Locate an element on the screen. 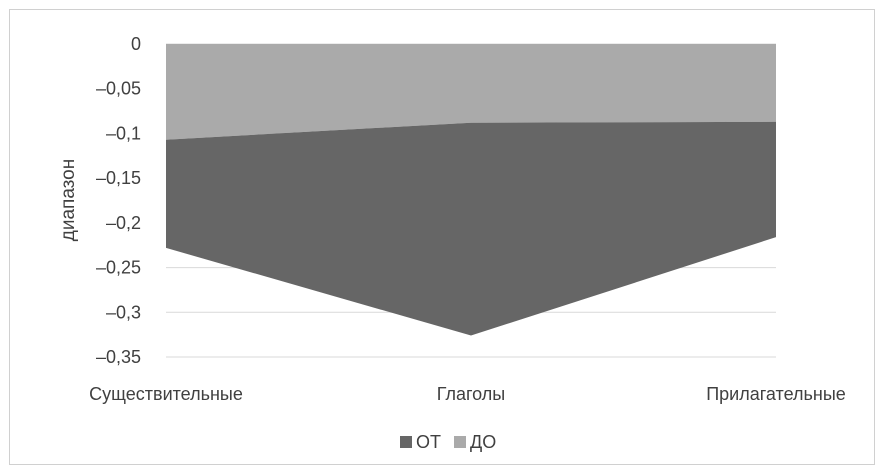 This screenshot has height=470, width=887. y-axis-ticks: 0 –0,05 –0,1 –0,15 –0,2 –0,25 –0,3 –0,35 is located at coordinates (118, 200).